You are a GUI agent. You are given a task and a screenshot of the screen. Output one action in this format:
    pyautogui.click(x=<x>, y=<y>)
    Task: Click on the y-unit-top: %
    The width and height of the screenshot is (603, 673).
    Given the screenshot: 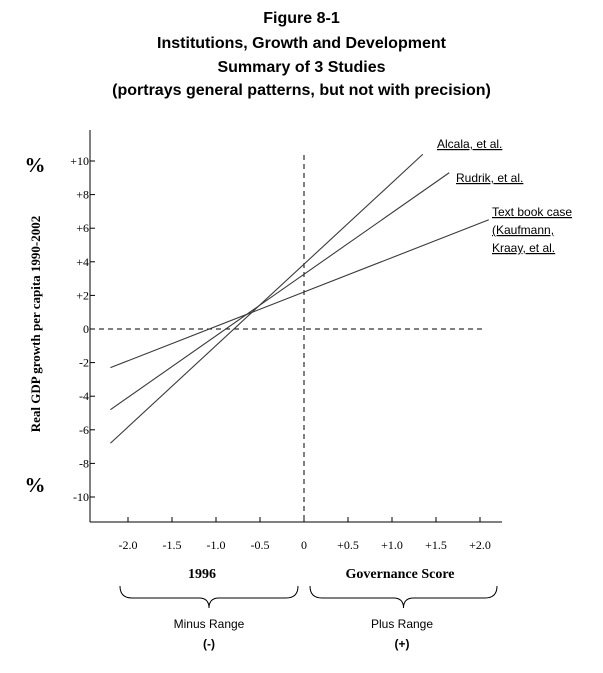 What is the action you would take?
    pyautogui.click(x=35, y=165)
    